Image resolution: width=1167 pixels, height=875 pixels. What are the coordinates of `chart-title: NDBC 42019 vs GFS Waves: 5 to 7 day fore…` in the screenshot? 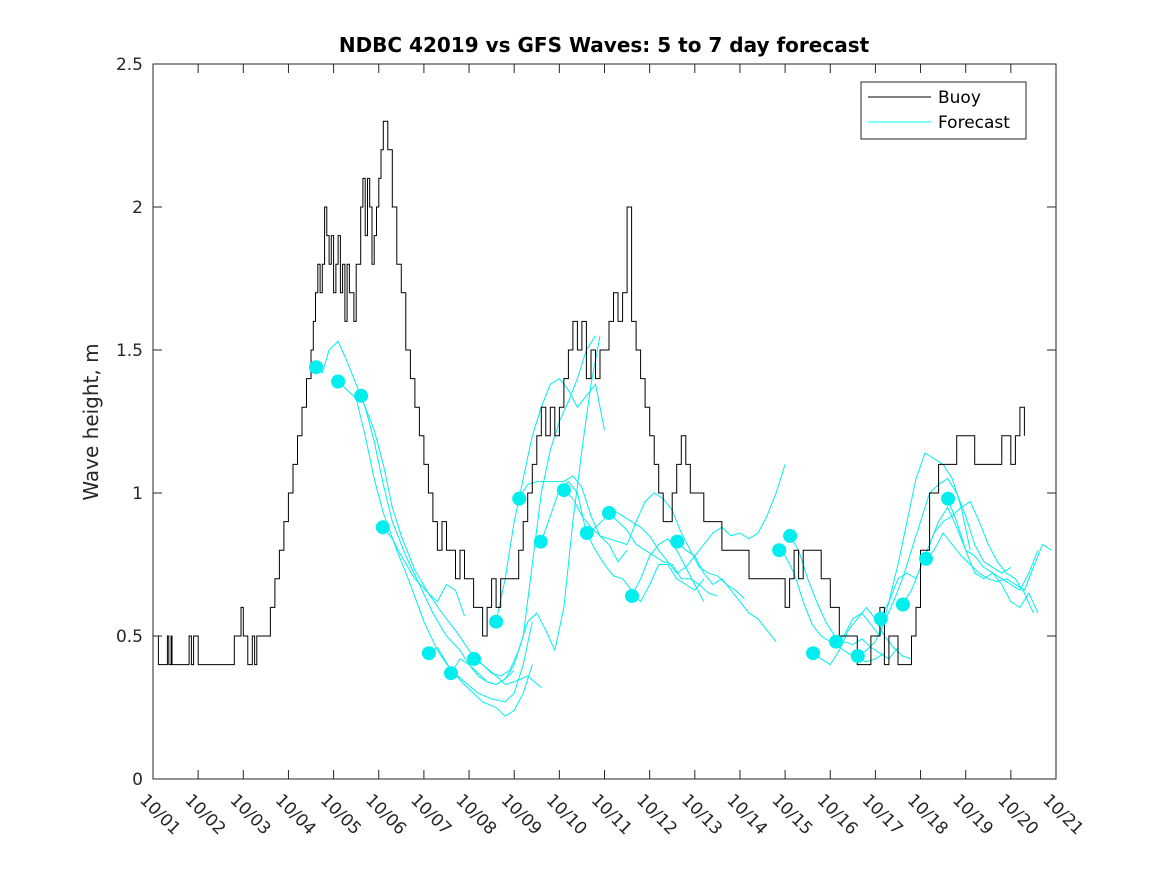 It's located at (604, 45).